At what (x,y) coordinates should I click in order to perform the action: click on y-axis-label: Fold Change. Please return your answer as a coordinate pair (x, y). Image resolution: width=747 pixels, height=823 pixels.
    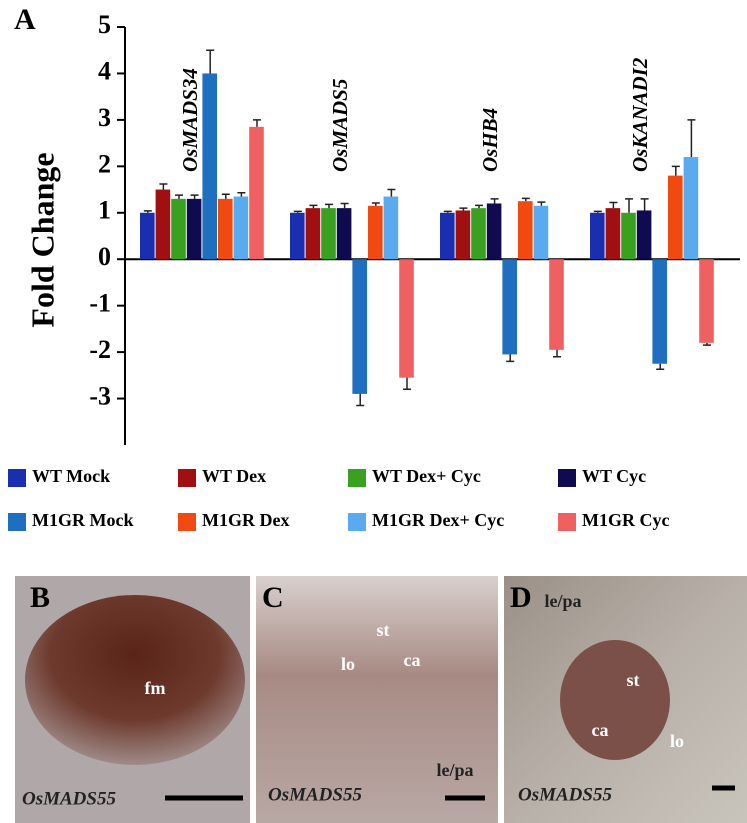
    Looking at the image, I should click on (42, 239).